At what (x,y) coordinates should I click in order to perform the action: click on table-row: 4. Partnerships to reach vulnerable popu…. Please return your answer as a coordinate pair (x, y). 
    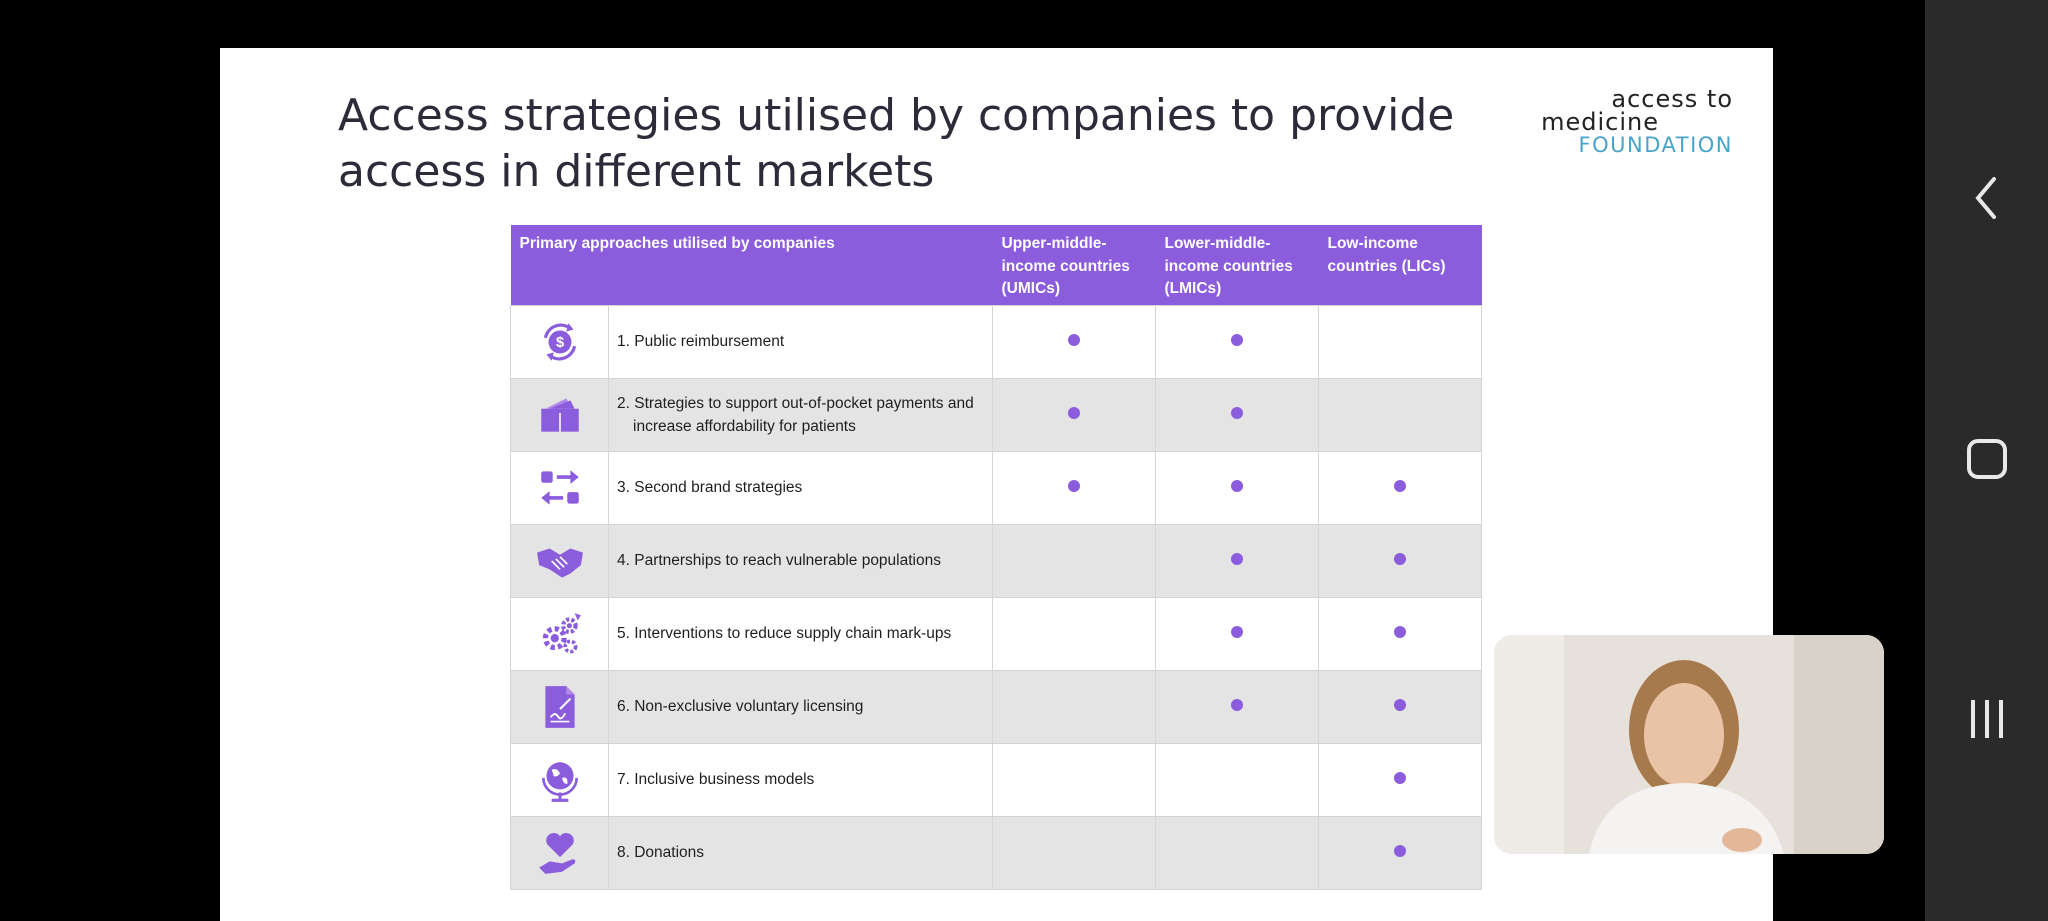
    Looking at the image, I should click on (996, 560).